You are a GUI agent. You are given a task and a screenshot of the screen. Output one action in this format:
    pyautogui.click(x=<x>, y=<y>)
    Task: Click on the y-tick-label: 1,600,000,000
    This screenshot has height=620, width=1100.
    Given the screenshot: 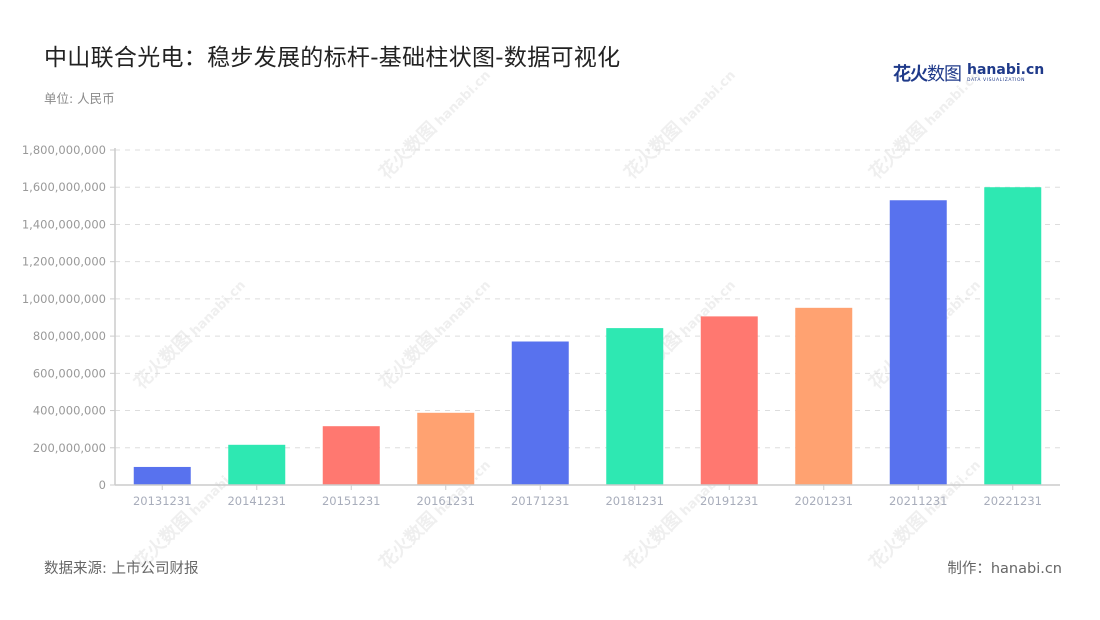 What is the action you would take?
    pyautogui.click(x=64, y=187)
    